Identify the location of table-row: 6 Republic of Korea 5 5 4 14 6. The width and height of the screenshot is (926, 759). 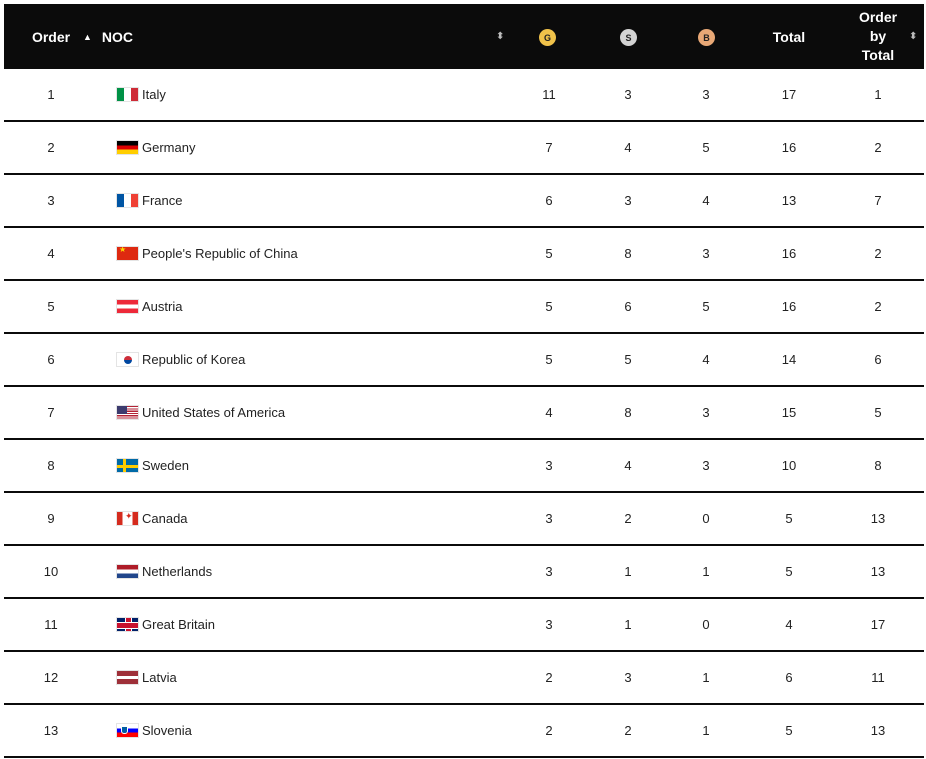
(464, 360).